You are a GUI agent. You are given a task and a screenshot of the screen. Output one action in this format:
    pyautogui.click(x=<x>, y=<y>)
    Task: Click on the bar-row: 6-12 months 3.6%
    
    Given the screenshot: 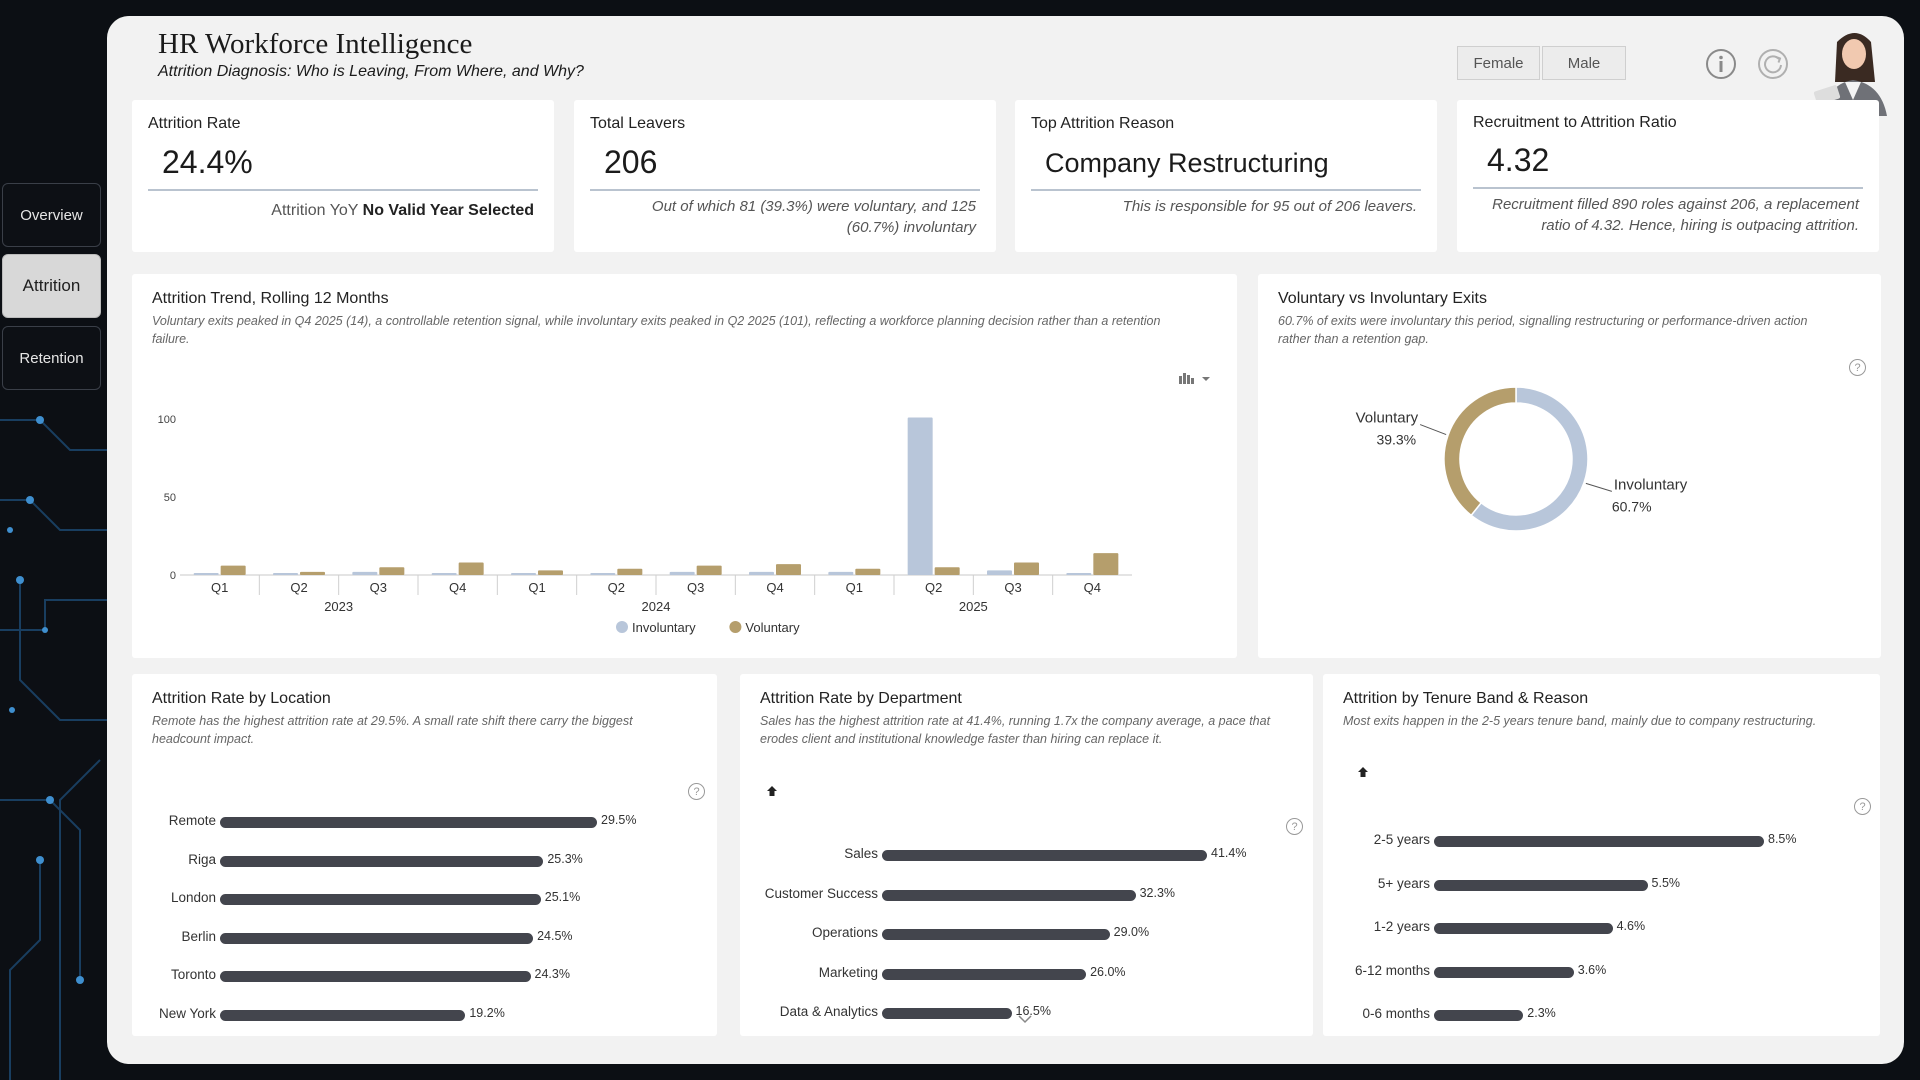 What is the action you would take?
    pyautogui.click(x=1589, y=972)
    